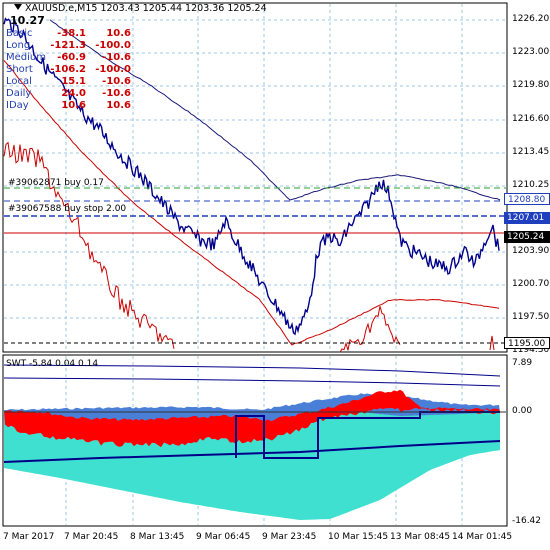 This screenshot has height=550, width=550. What do you see at coordinates (527, 237) in the screenshot?
I see `current-price-tag: 1205.24` at bounding box center [527, 237].